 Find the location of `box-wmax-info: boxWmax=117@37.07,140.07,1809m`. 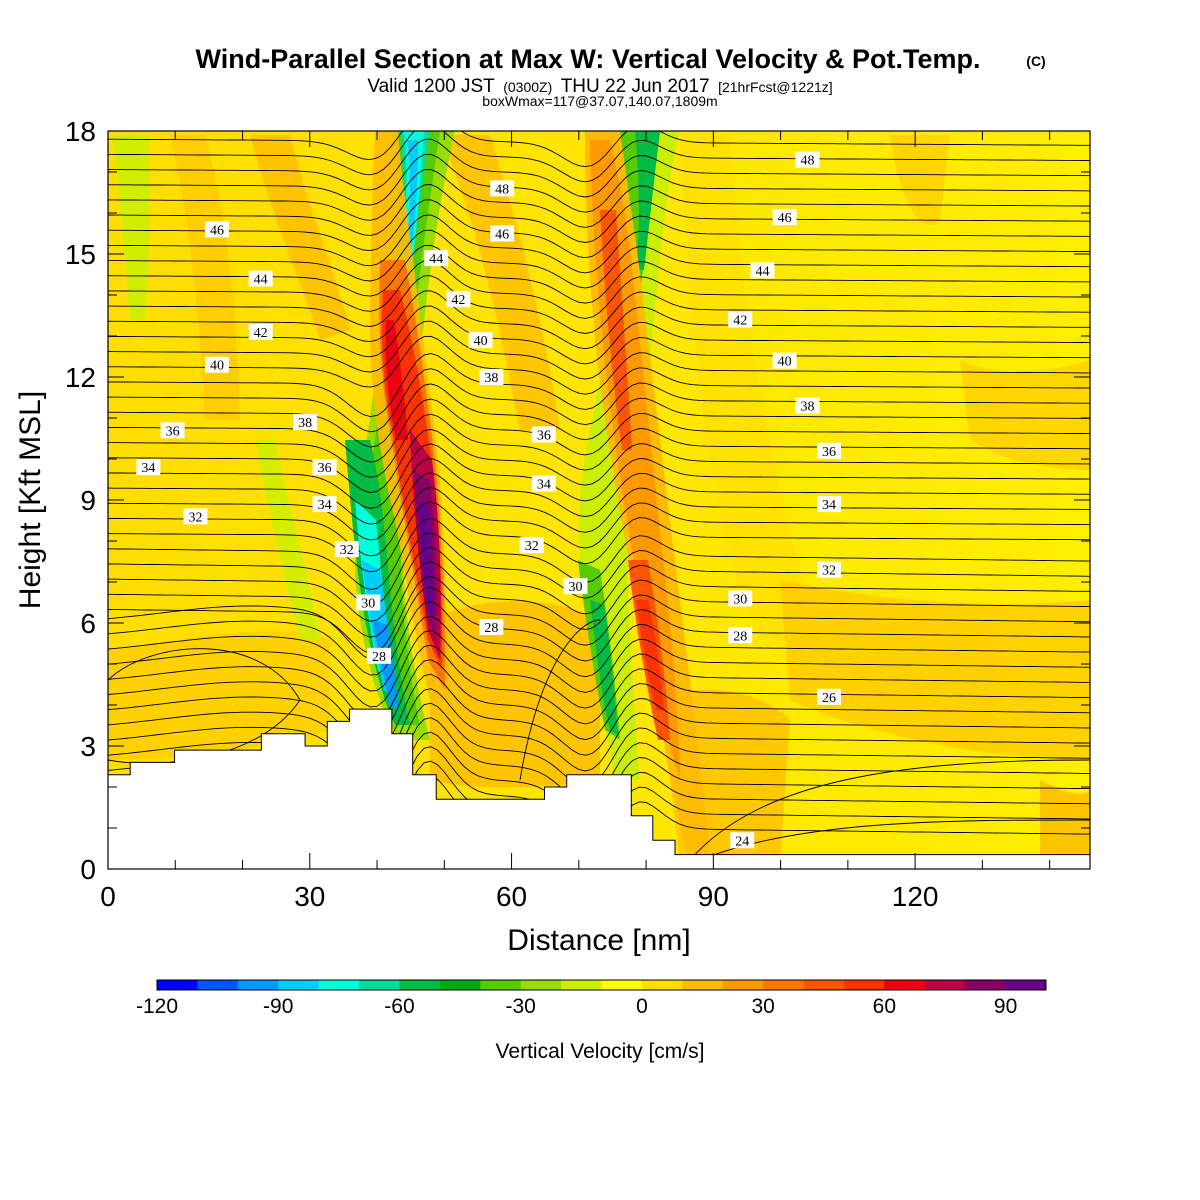

box-wmax-info: boxWmax=117@37.07,140.07,1809m is located at coordinates (599, 101).